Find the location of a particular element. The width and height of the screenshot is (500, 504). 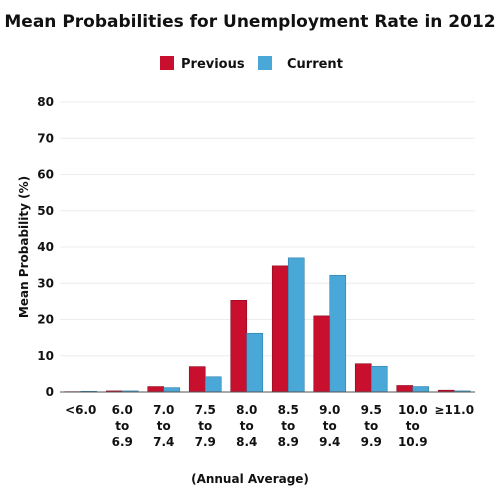

x-tick-line: 7.9 is located at coordinates (205, 442).